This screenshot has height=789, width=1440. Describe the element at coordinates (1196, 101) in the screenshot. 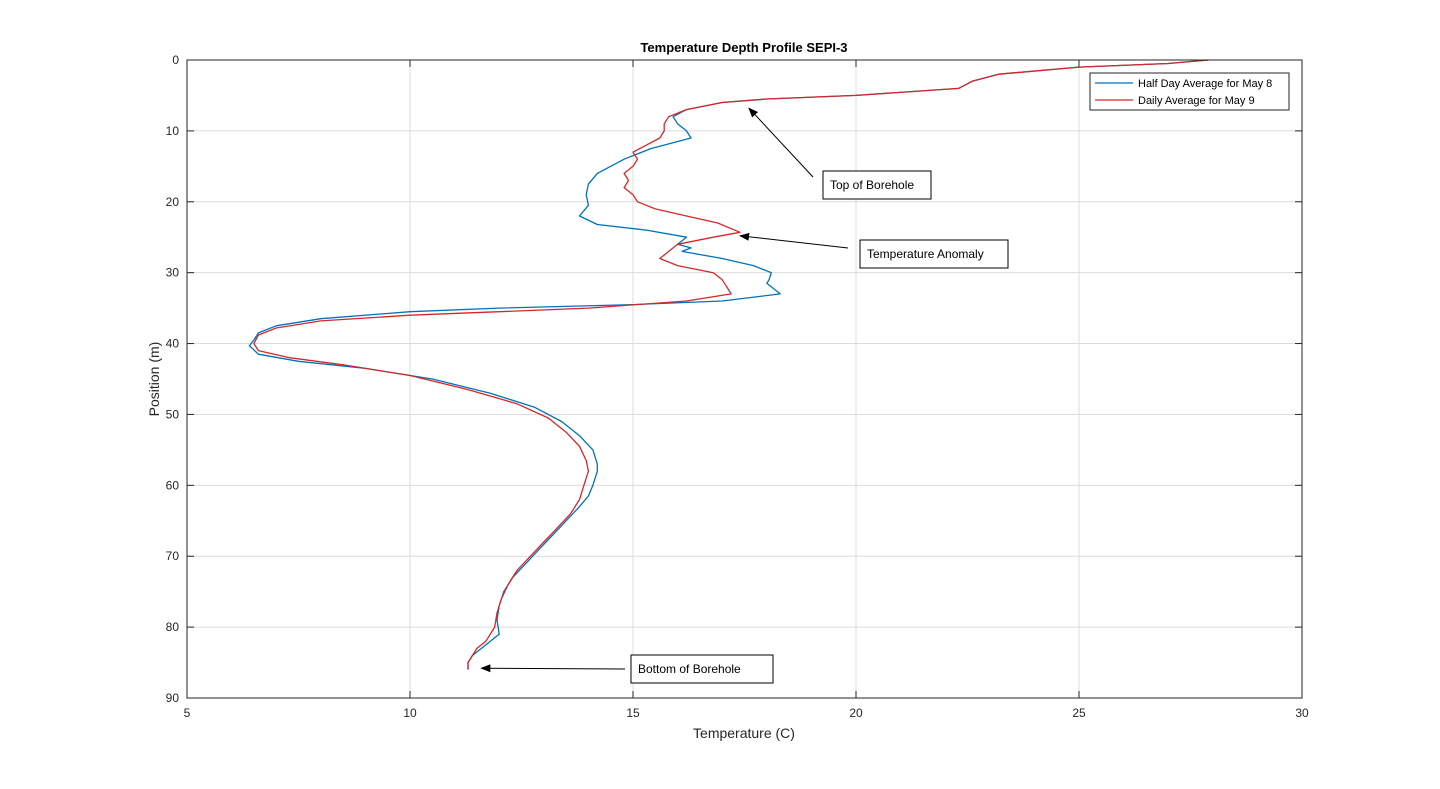

I see `legend-label-daily: Daily Average for May 9` at that location.